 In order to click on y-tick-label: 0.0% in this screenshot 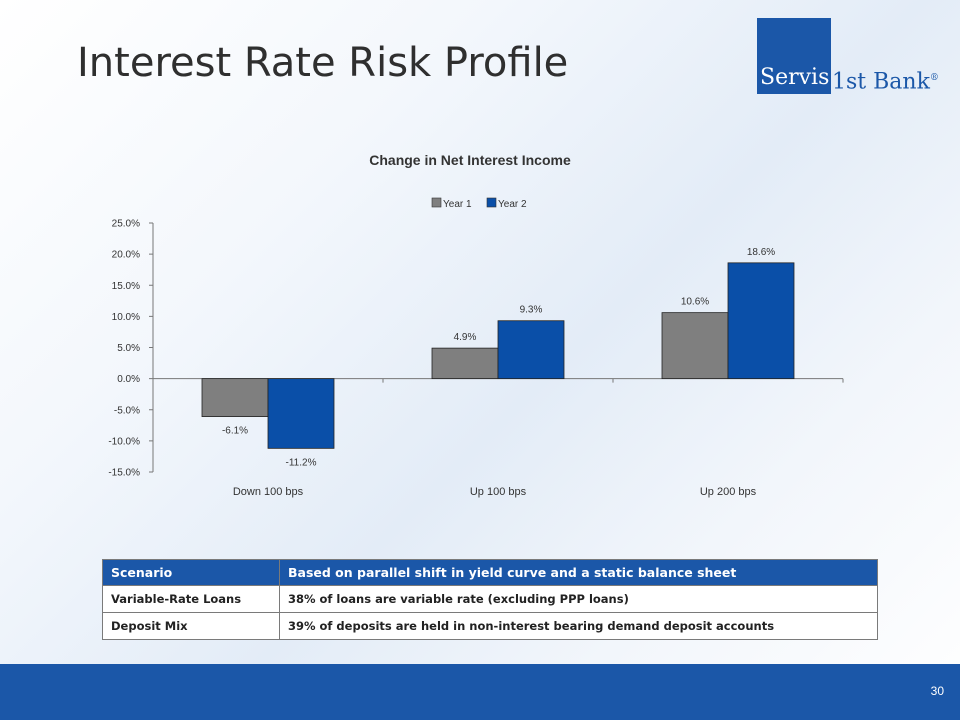, I will do `click(128, 379)`.